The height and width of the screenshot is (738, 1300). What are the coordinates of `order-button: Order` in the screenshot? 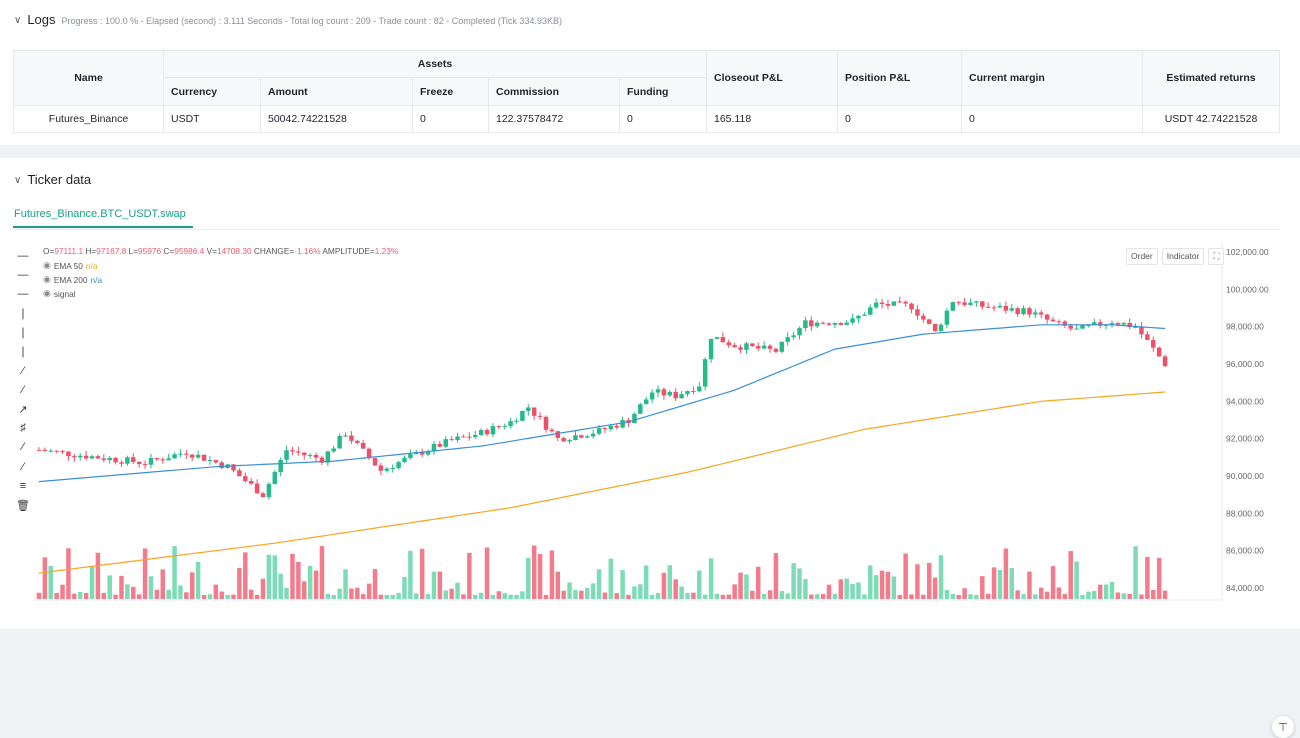 It's located at (1142, 256).